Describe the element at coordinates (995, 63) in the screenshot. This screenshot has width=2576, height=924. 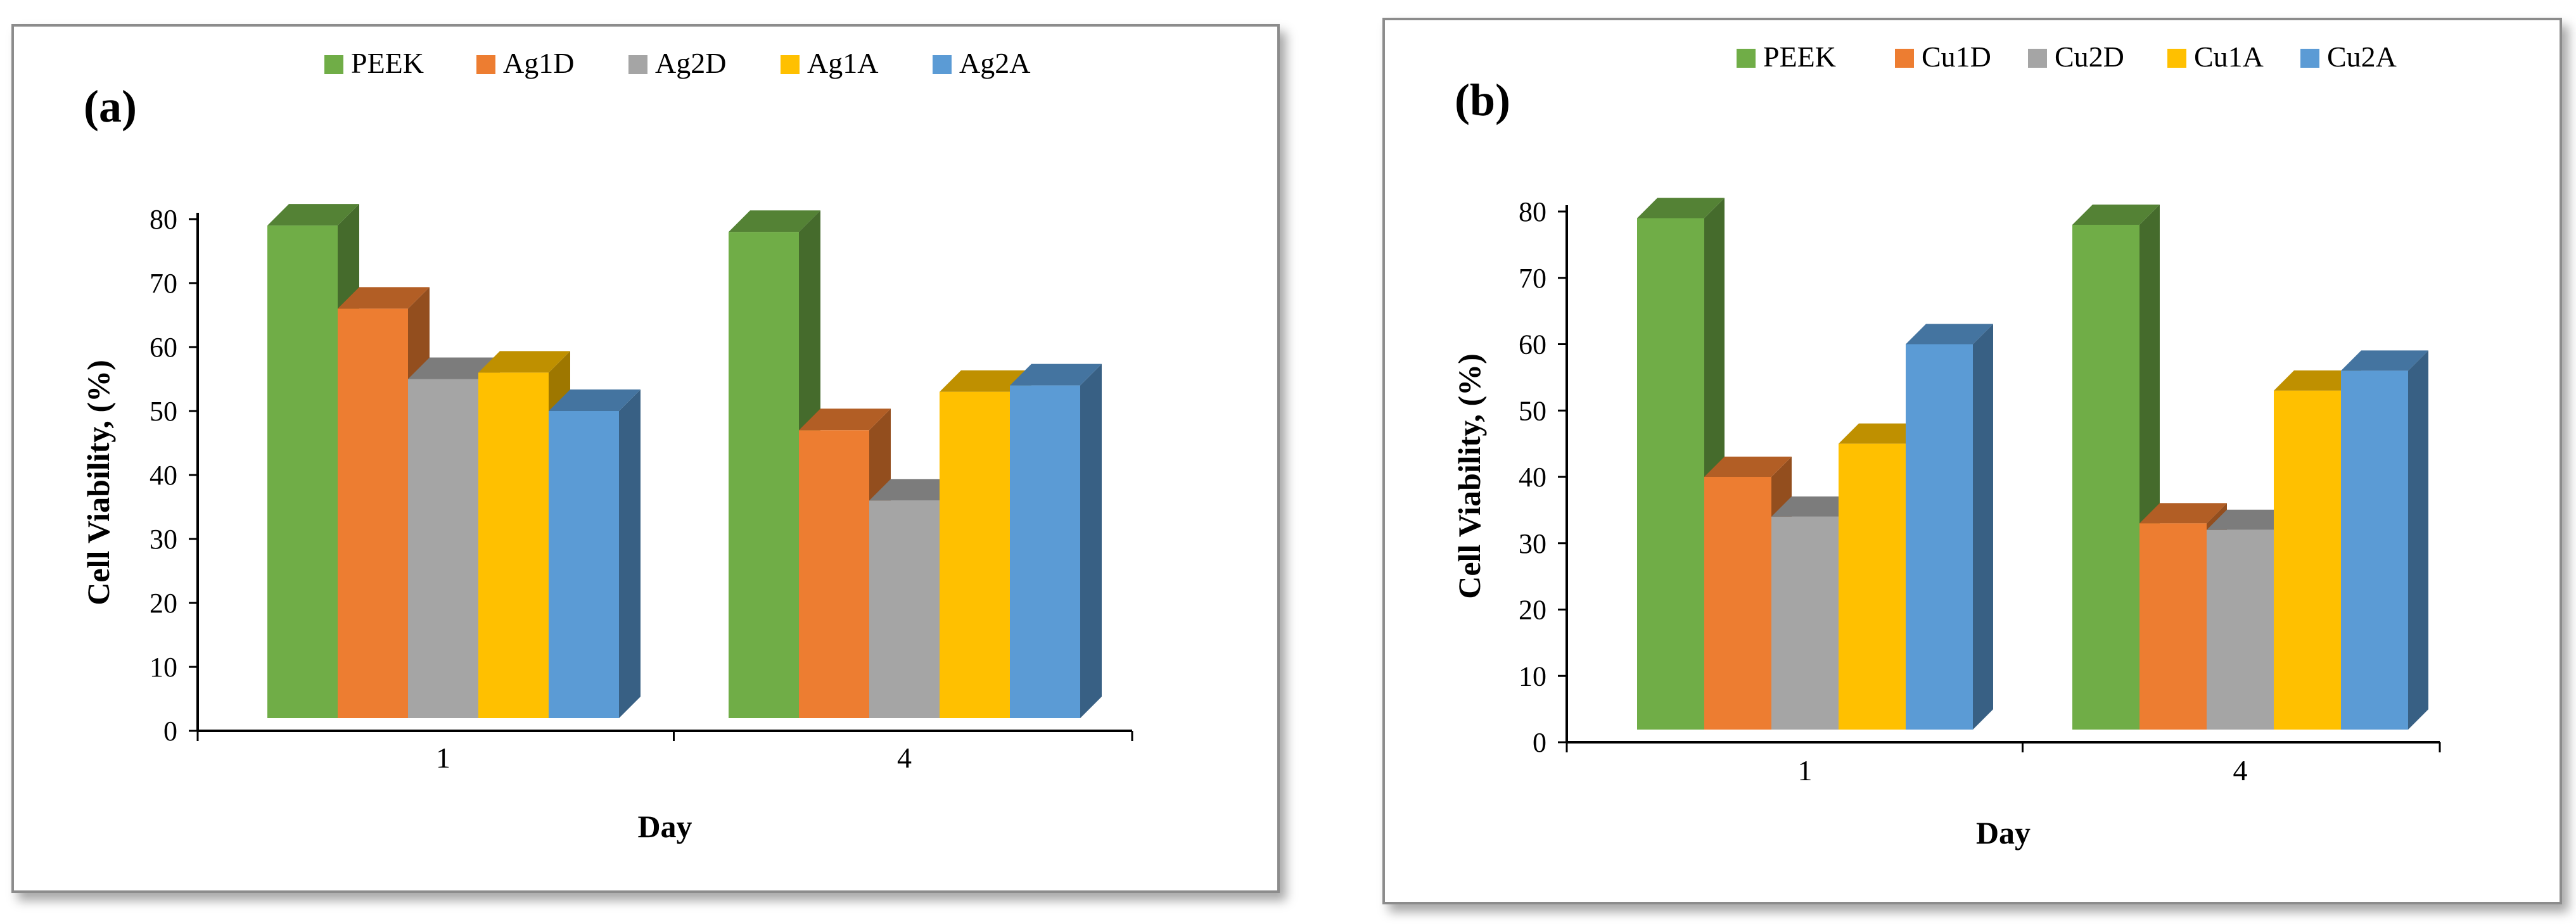
I see `legend-label-ag2a: Ag2A` at that location.